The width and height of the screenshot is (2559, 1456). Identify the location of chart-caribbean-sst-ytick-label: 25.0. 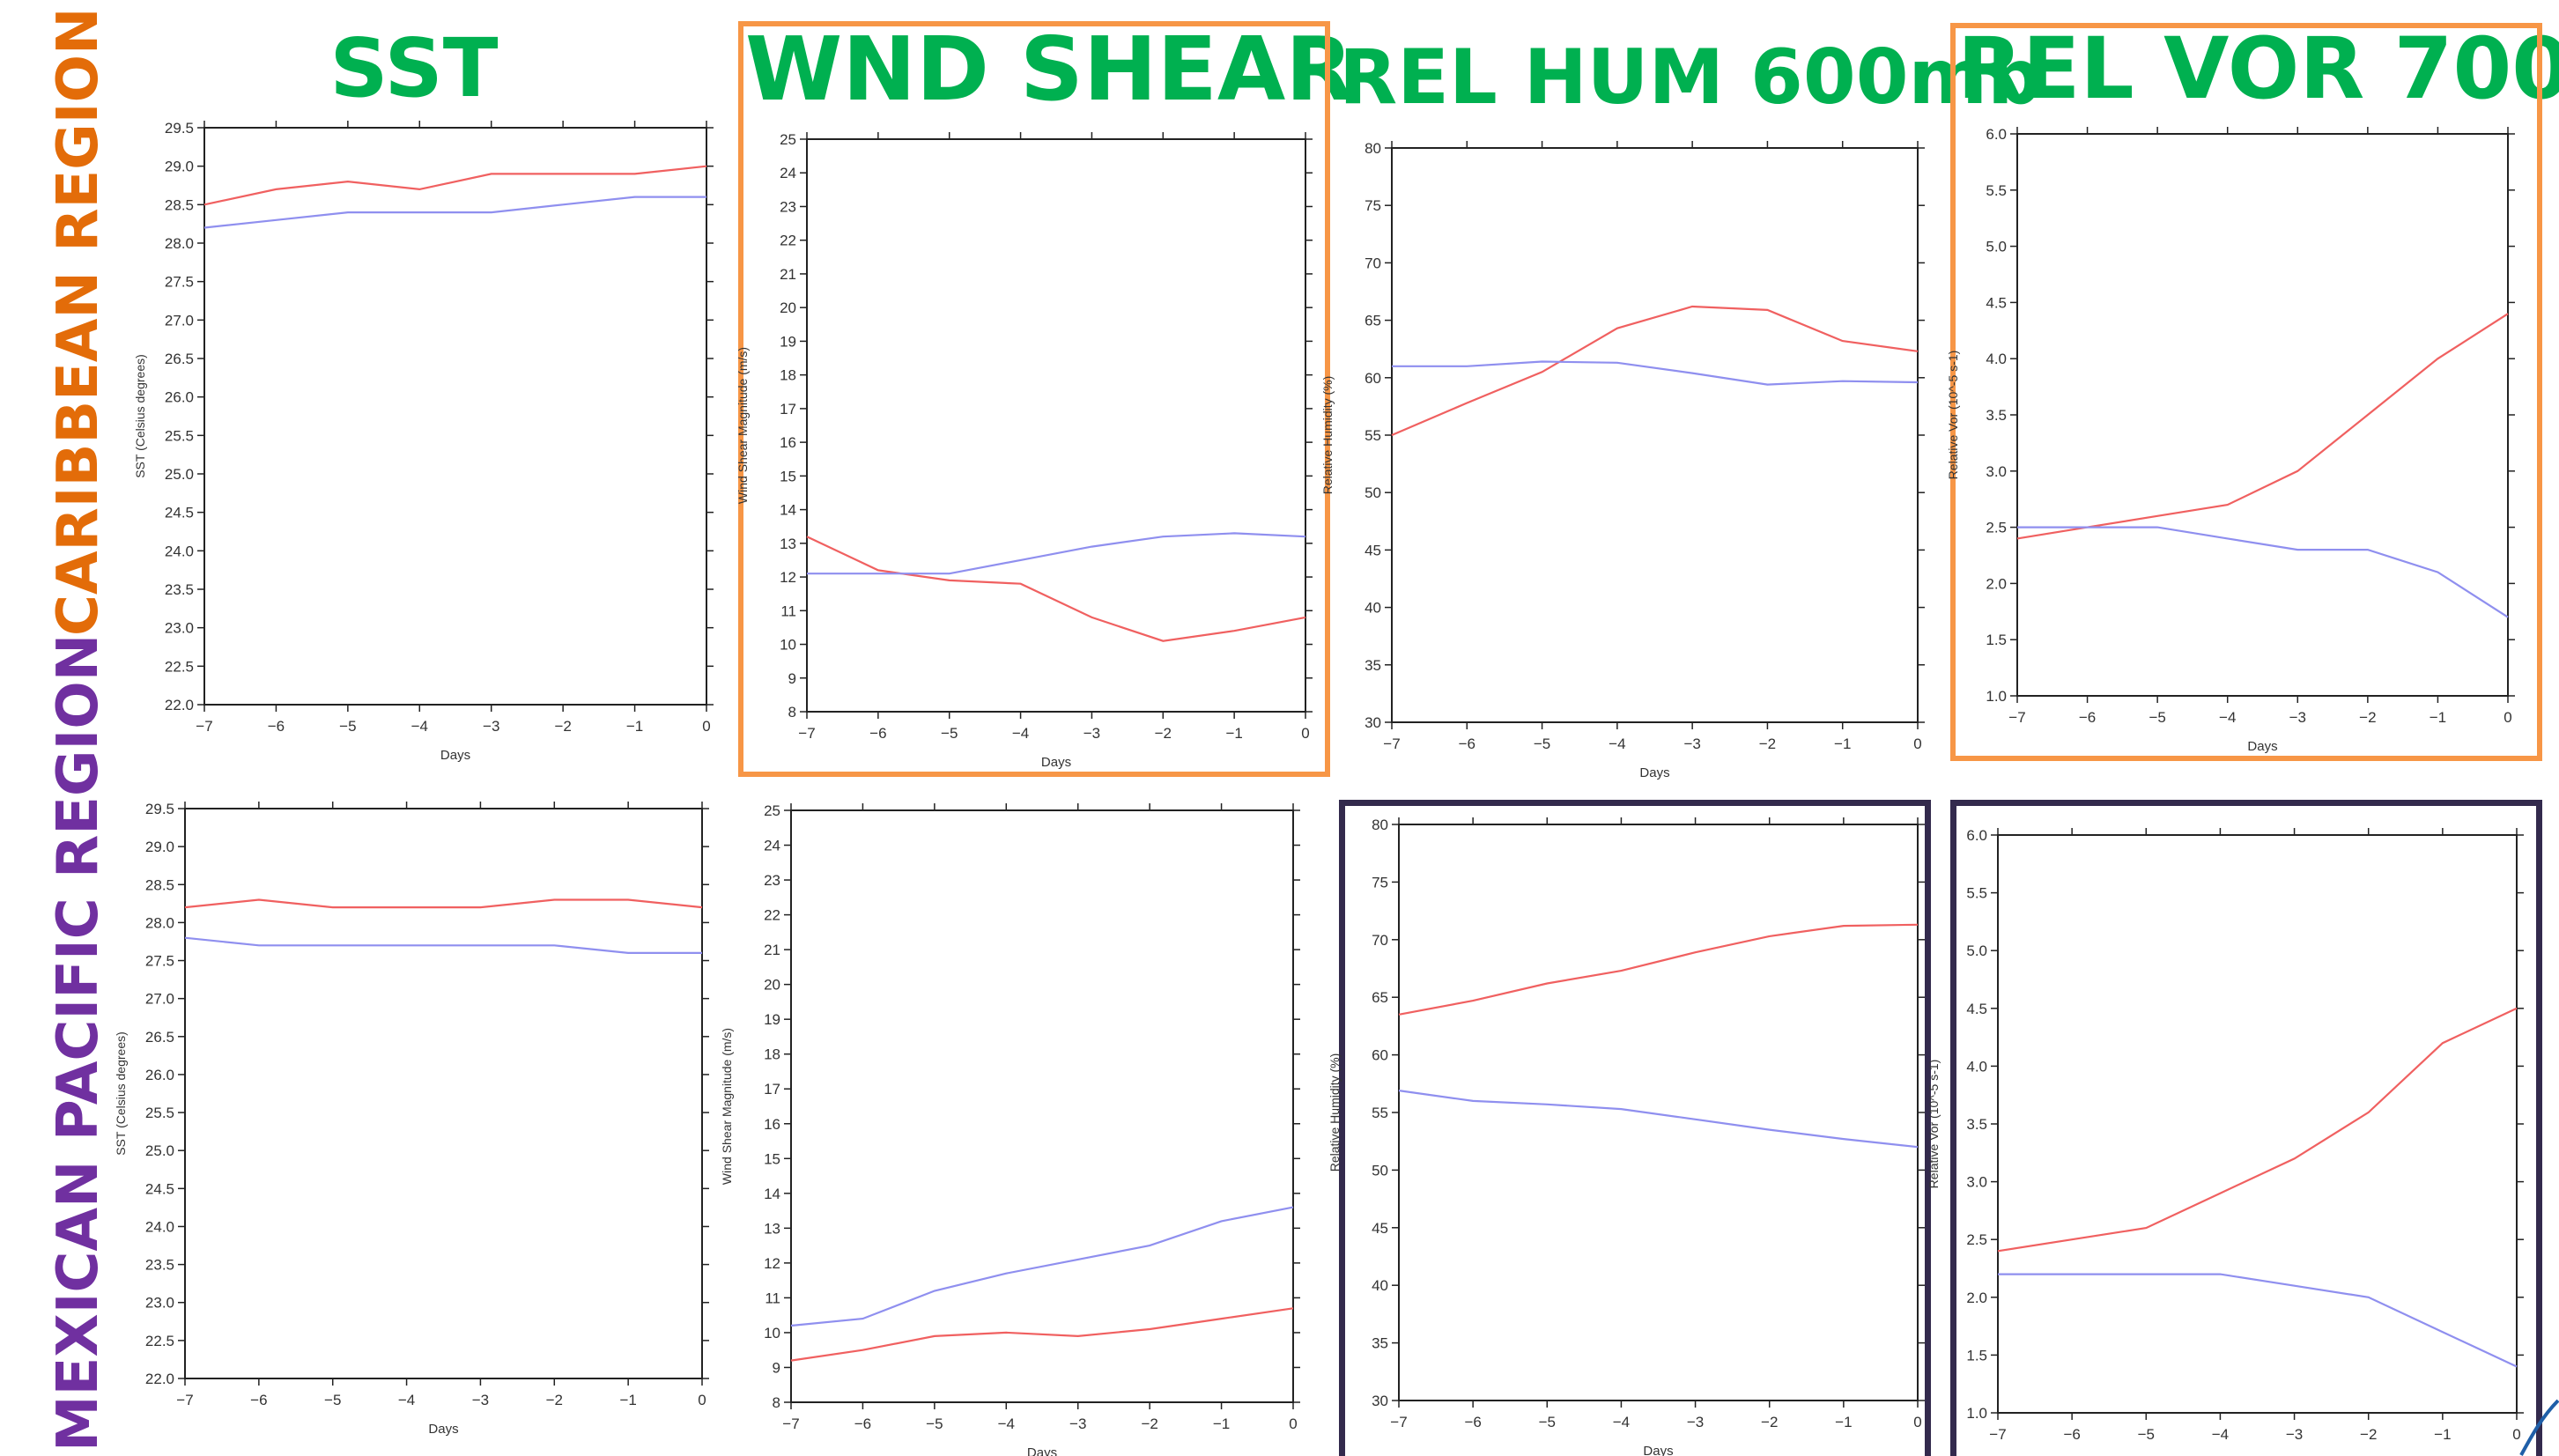
(180, 474).